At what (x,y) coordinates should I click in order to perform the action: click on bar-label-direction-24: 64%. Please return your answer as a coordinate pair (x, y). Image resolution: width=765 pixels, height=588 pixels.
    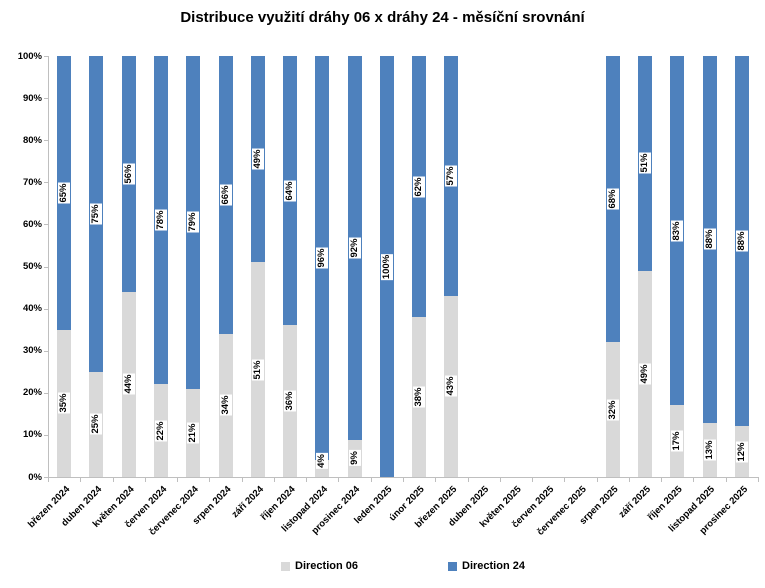
    Looking at the image, I should click on (290, 191).